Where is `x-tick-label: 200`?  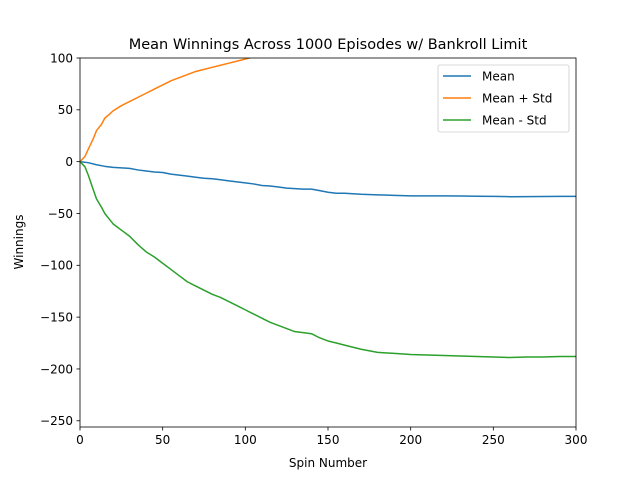
x-tick-label: 200 is located at coordinates (410, 440).